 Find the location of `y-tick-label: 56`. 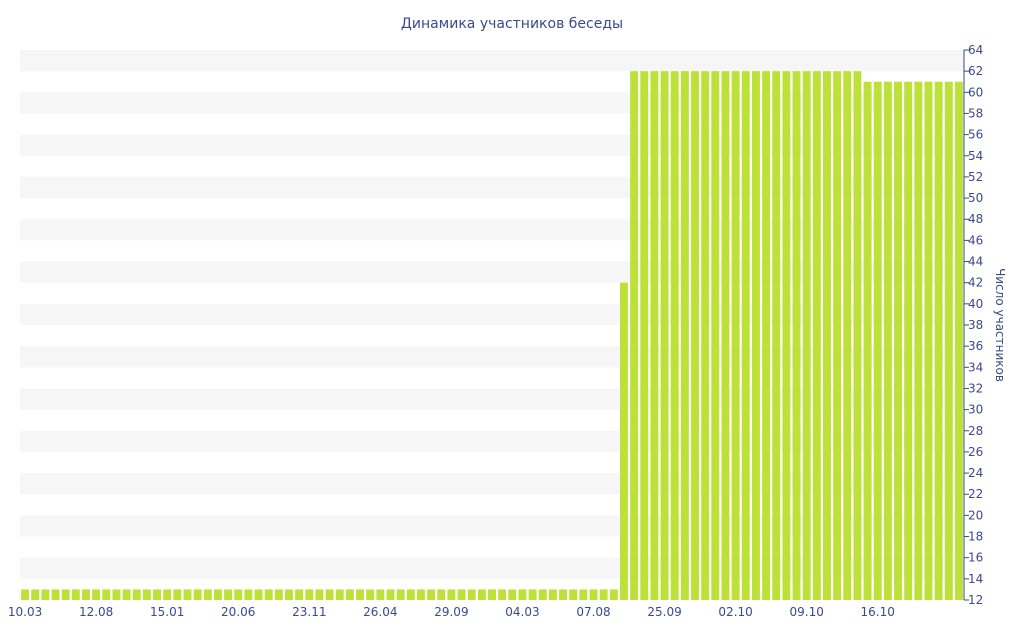

y-tick-label: 56 is located at coordinates (975, 135).